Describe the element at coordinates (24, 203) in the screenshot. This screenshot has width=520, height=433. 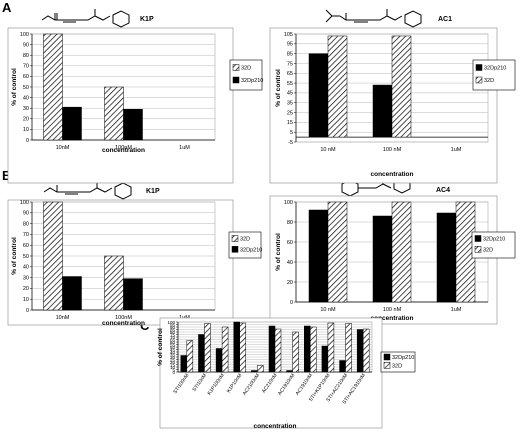
I see `y-tick-label: 100` at that location.